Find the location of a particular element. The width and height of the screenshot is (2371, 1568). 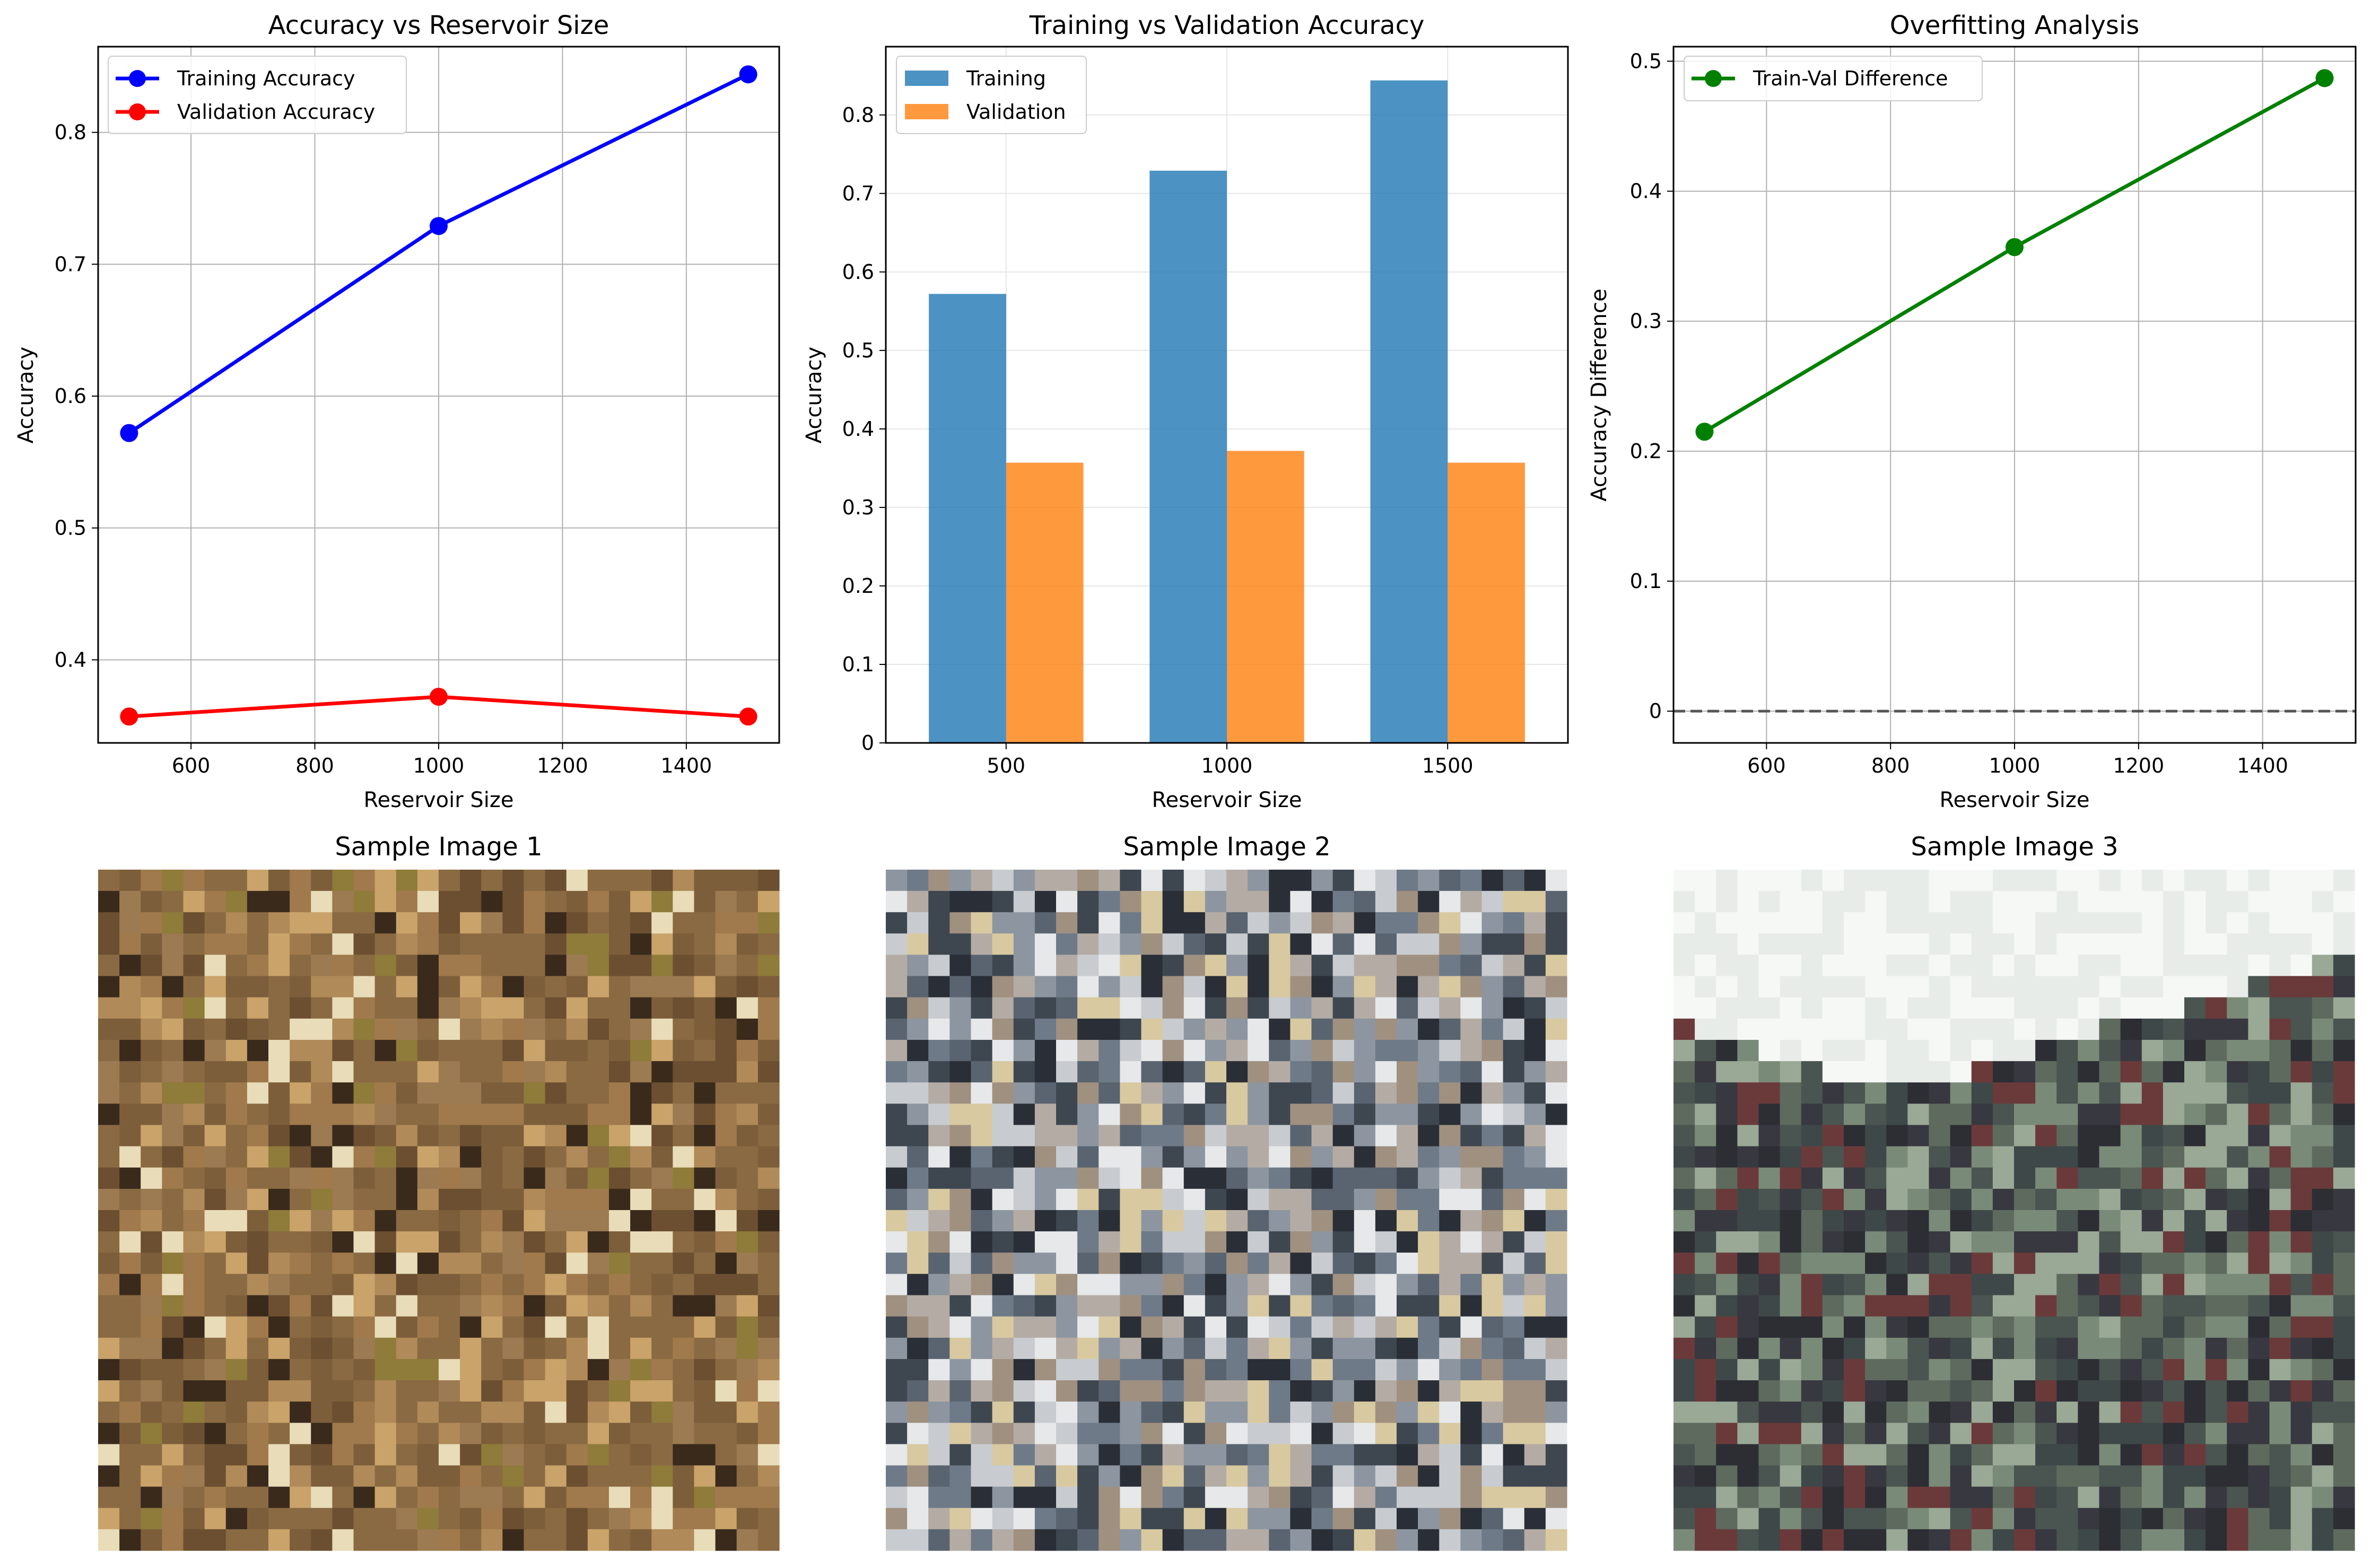

plot1-legend-marker-training is located at coordinates (137, 78).